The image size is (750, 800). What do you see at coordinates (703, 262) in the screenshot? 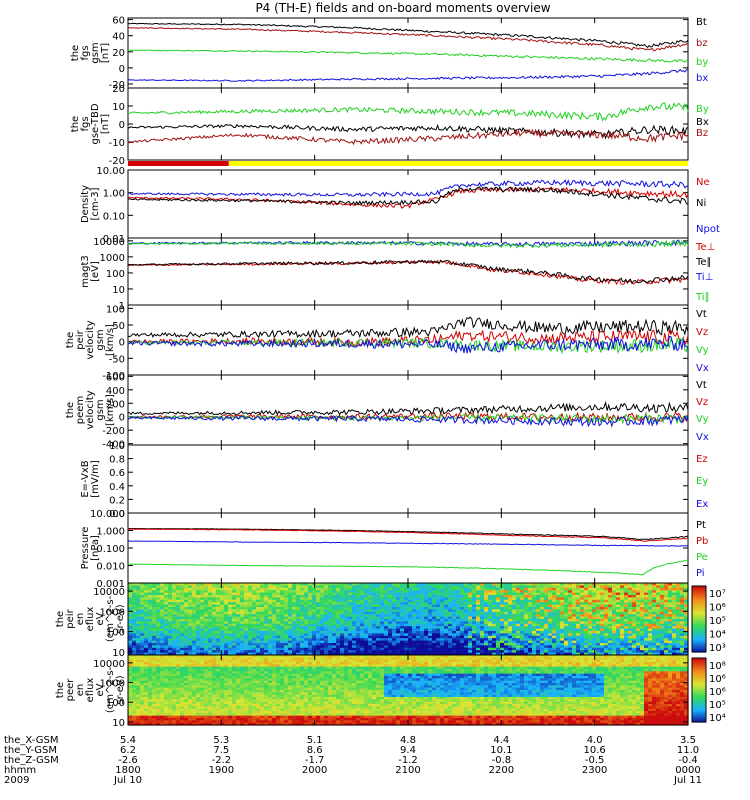
I see `legend-label: Te∥` at bounding box center [703, 262].